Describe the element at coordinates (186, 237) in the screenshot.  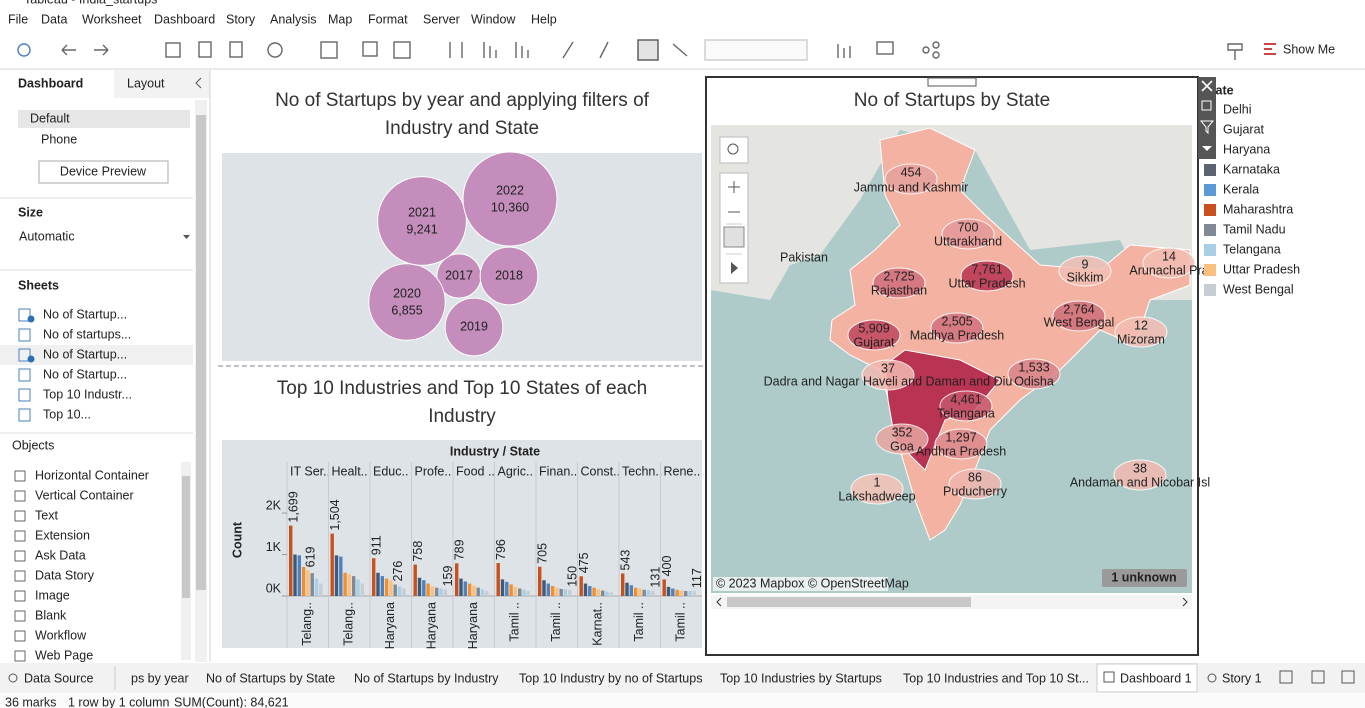
I see `dropdown-arrow` at that location.